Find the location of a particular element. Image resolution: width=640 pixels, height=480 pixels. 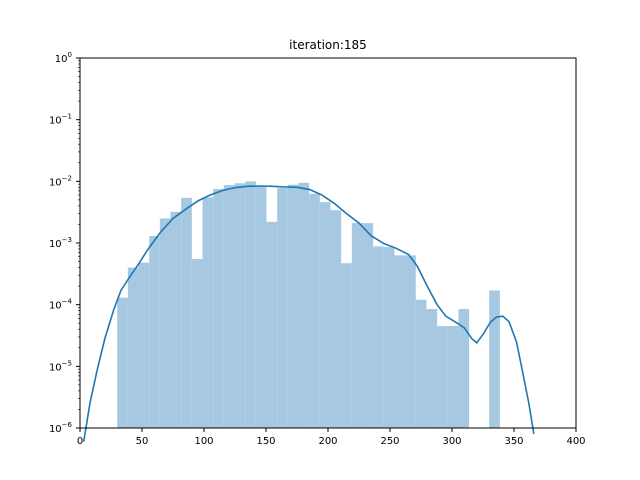

y-tick-label: 10⁰ is located at coordinates (63, 58).